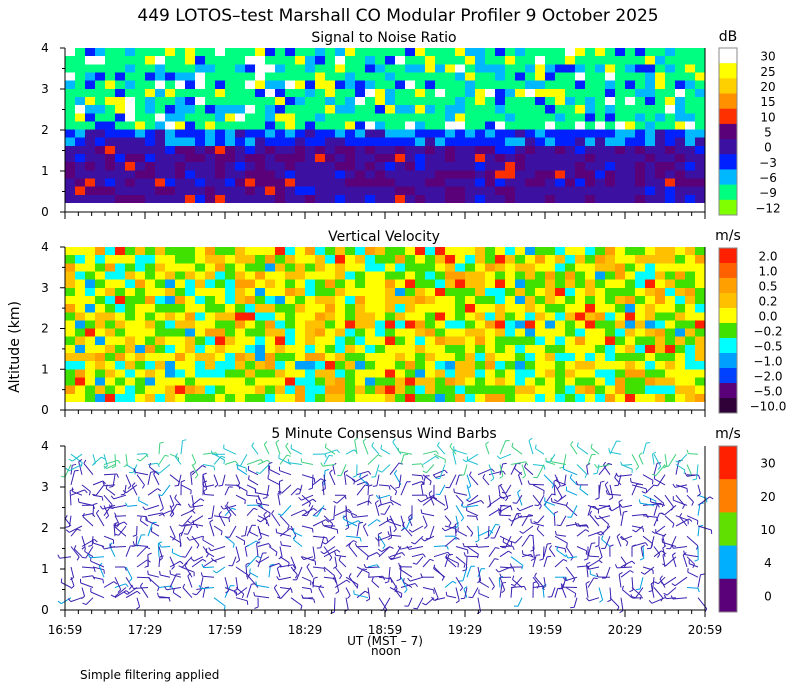 The height and width of the screenshot is (700, 800). Describe the element at coordinates (225, 630) in the screenshot. I see `x-tick-label: 17:59` at that location.